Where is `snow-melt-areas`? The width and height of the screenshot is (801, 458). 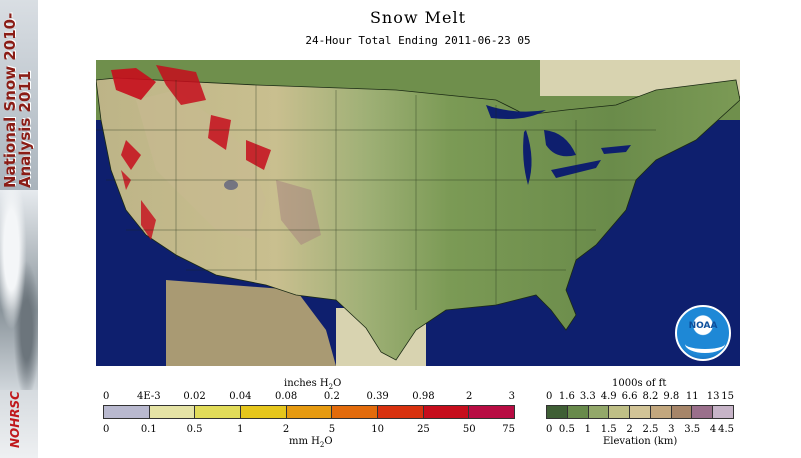
snow-melt-areas is located at coordinates (191, 152).